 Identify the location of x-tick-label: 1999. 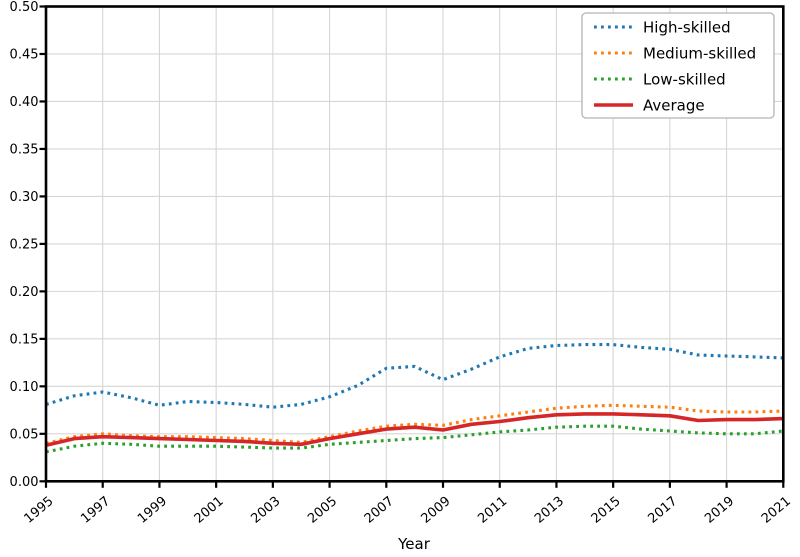
(152, 510).